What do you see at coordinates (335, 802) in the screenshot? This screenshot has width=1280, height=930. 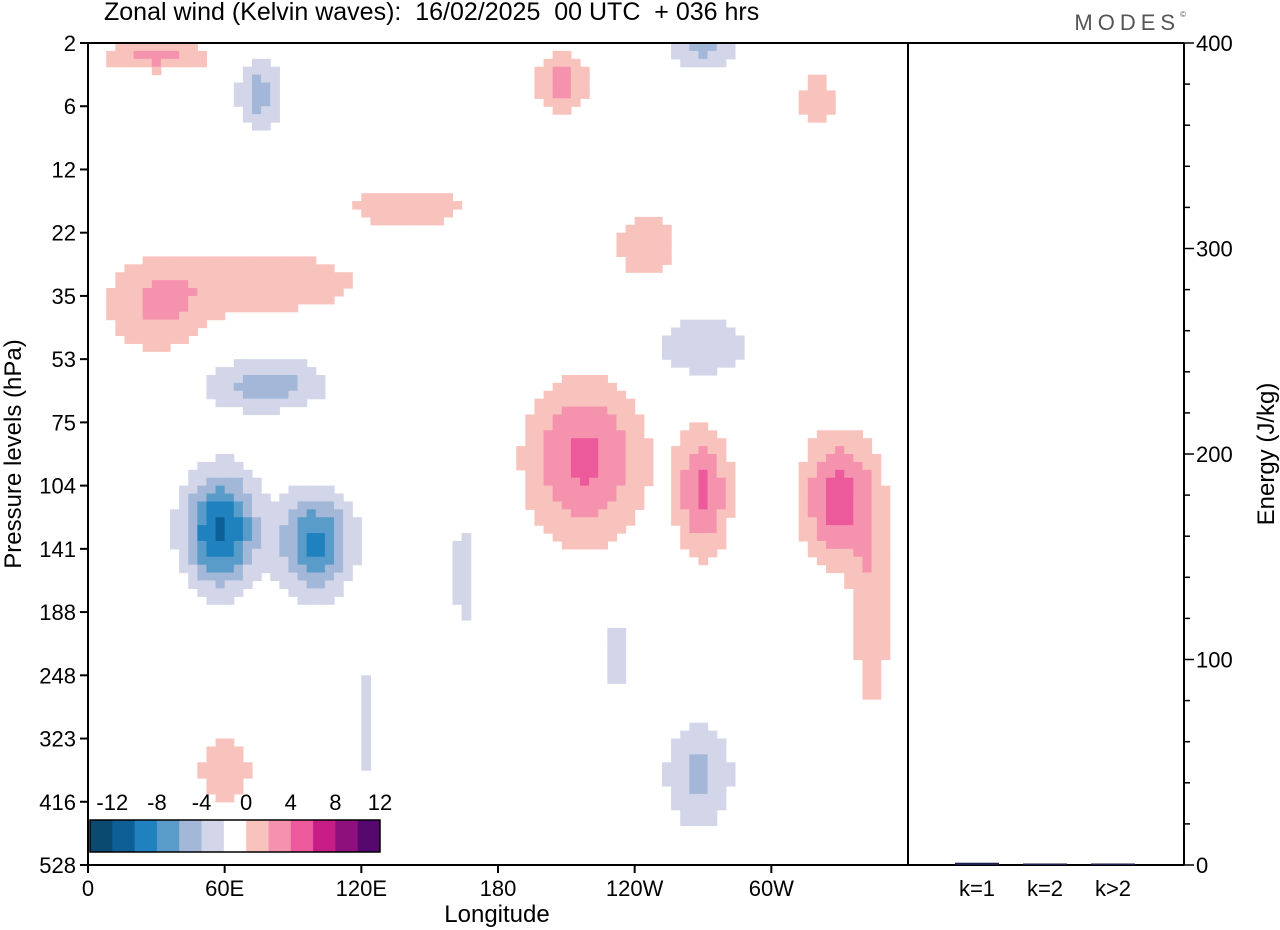 I see `colorbar-label: 8` at bounding box center [335, 802].